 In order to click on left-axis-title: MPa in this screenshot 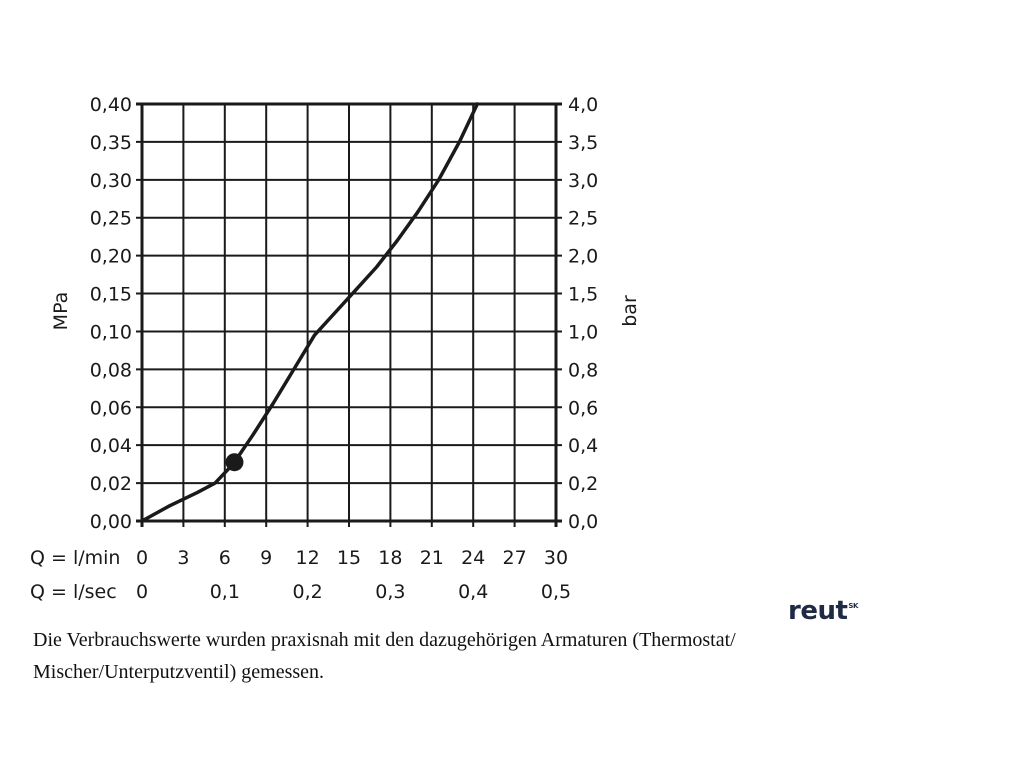, I will do `click(61, 311)`.